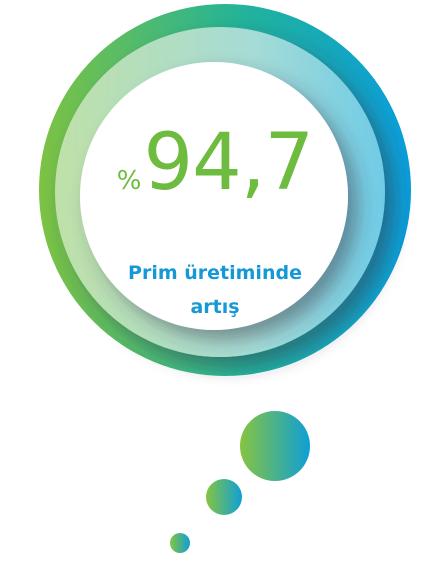  What do you see at coordinates (129, 181) in the screenshot?
I see `stat-unit: %` at bounding box center [129, 181].